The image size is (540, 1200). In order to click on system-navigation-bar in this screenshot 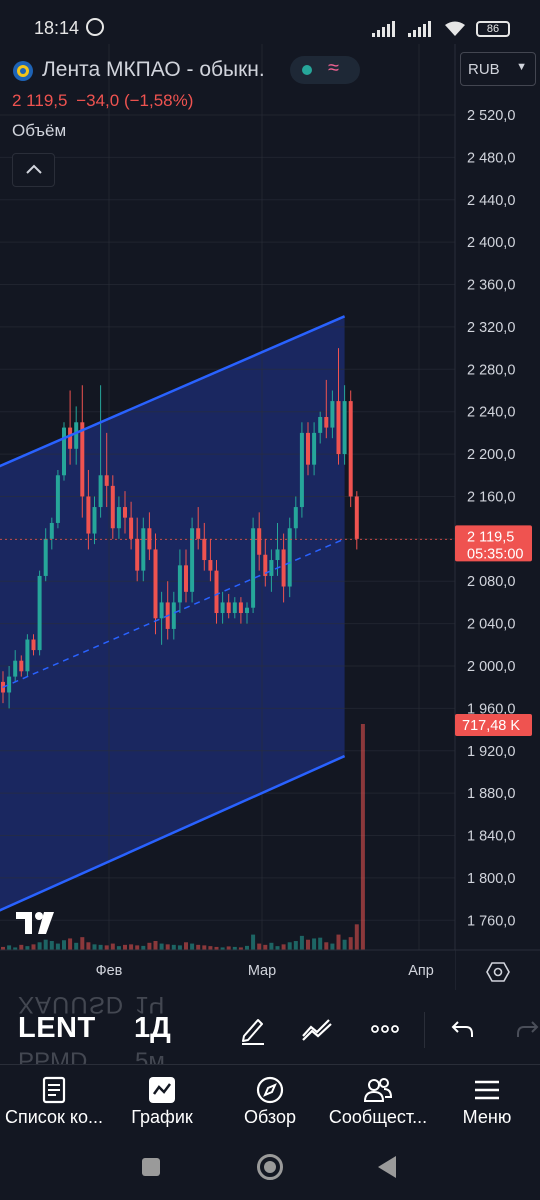, I will do `click(270, 1167)`.